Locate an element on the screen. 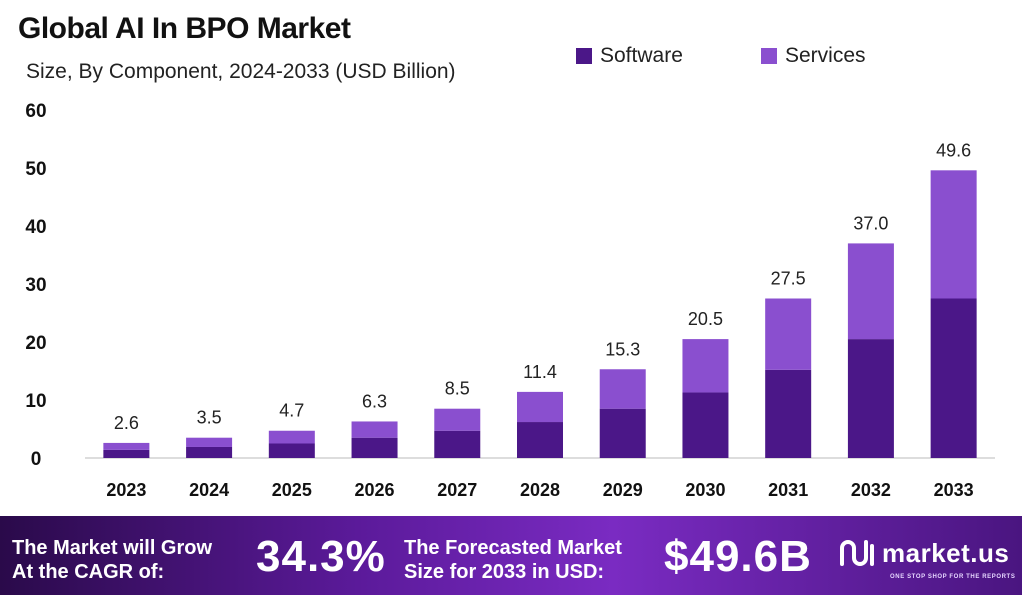  y-tick-label: 10 is located at coordinates (35, 401).